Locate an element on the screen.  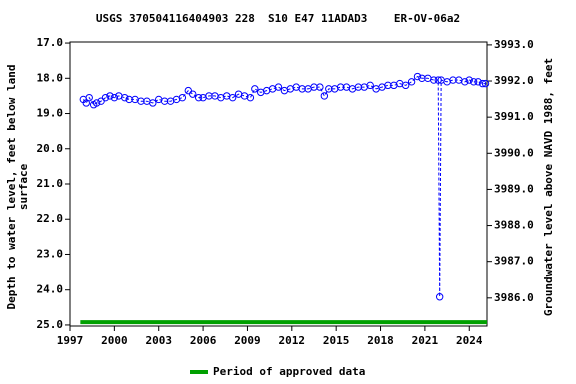
y-tick-label: 17.0 is located at coordinates (50, 42).